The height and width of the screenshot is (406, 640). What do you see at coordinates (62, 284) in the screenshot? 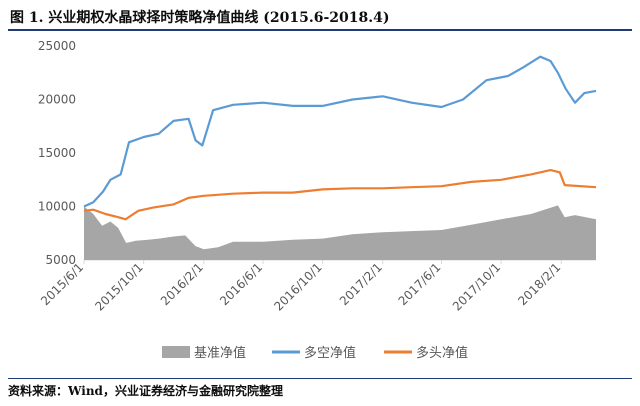
I see `x-tick-label: 2015/6/1` at bounding box center [62, 284].